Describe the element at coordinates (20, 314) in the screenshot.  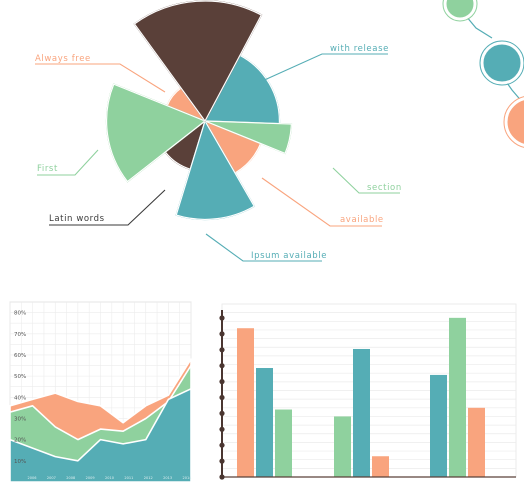
I see `area-y-tick-label: 80%` at that location.